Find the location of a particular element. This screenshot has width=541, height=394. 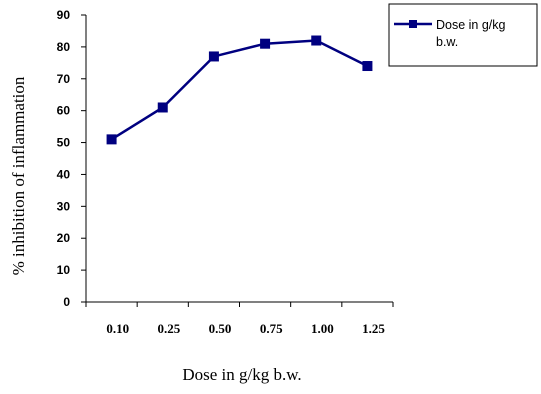

y-axis-ticks: 0 10 20 30 40 50 60 70 80 90 is located at coordinates (71, 158).